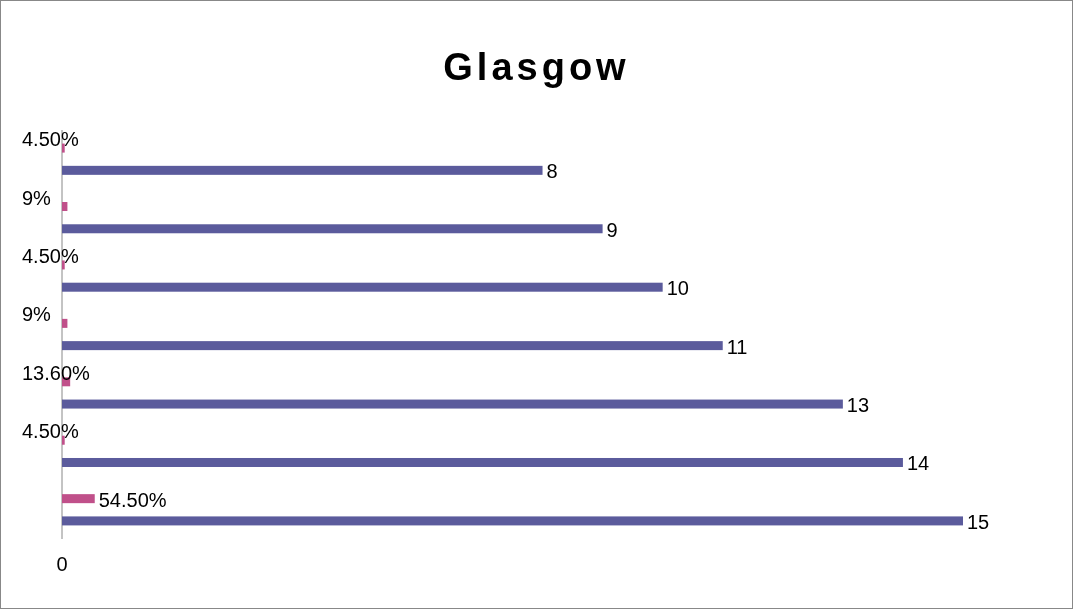 The image size is (1073, 609). I want to click on data-label: 54.50%, so click(132, 499).